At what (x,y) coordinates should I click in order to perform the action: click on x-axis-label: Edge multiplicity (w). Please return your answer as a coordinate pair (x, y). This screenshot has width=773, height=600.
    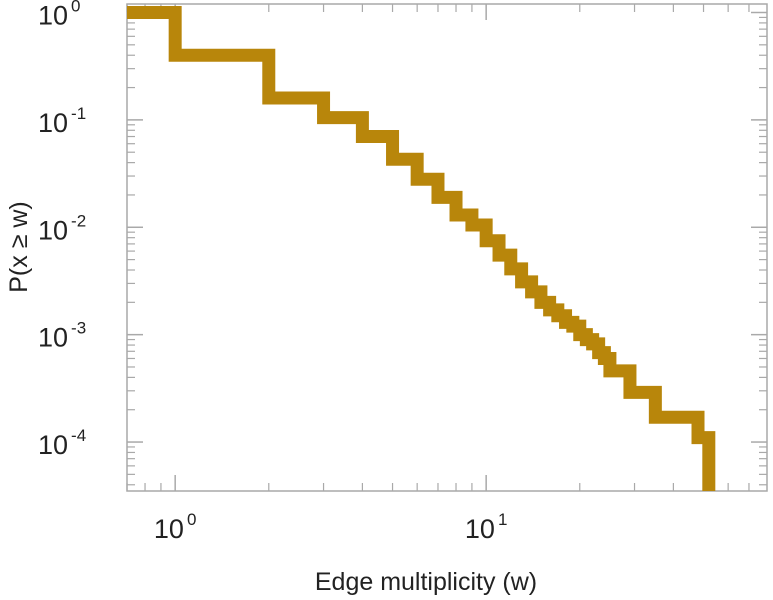
    Looking at the image, I should click on (426, 582).